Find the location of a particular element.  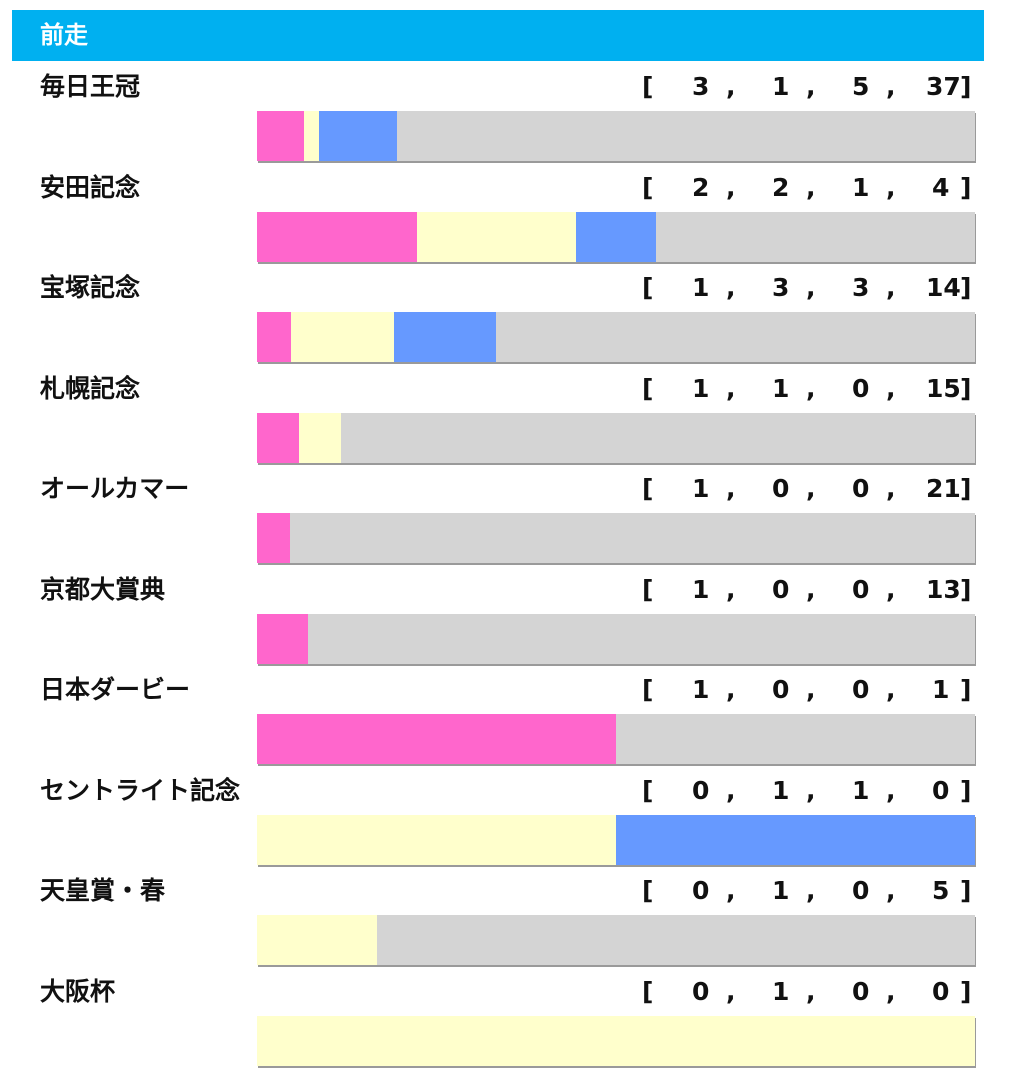

record-counts: [1, 0, 0, 21] is located at coordinates (808, 489).